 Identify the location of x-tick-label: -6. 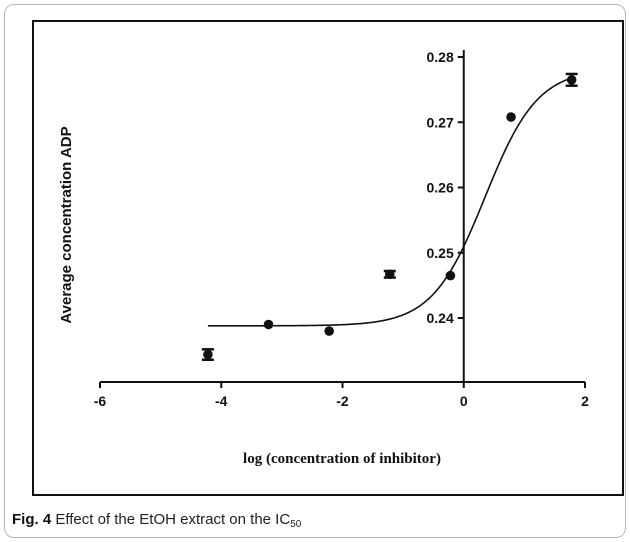
(100, 401).